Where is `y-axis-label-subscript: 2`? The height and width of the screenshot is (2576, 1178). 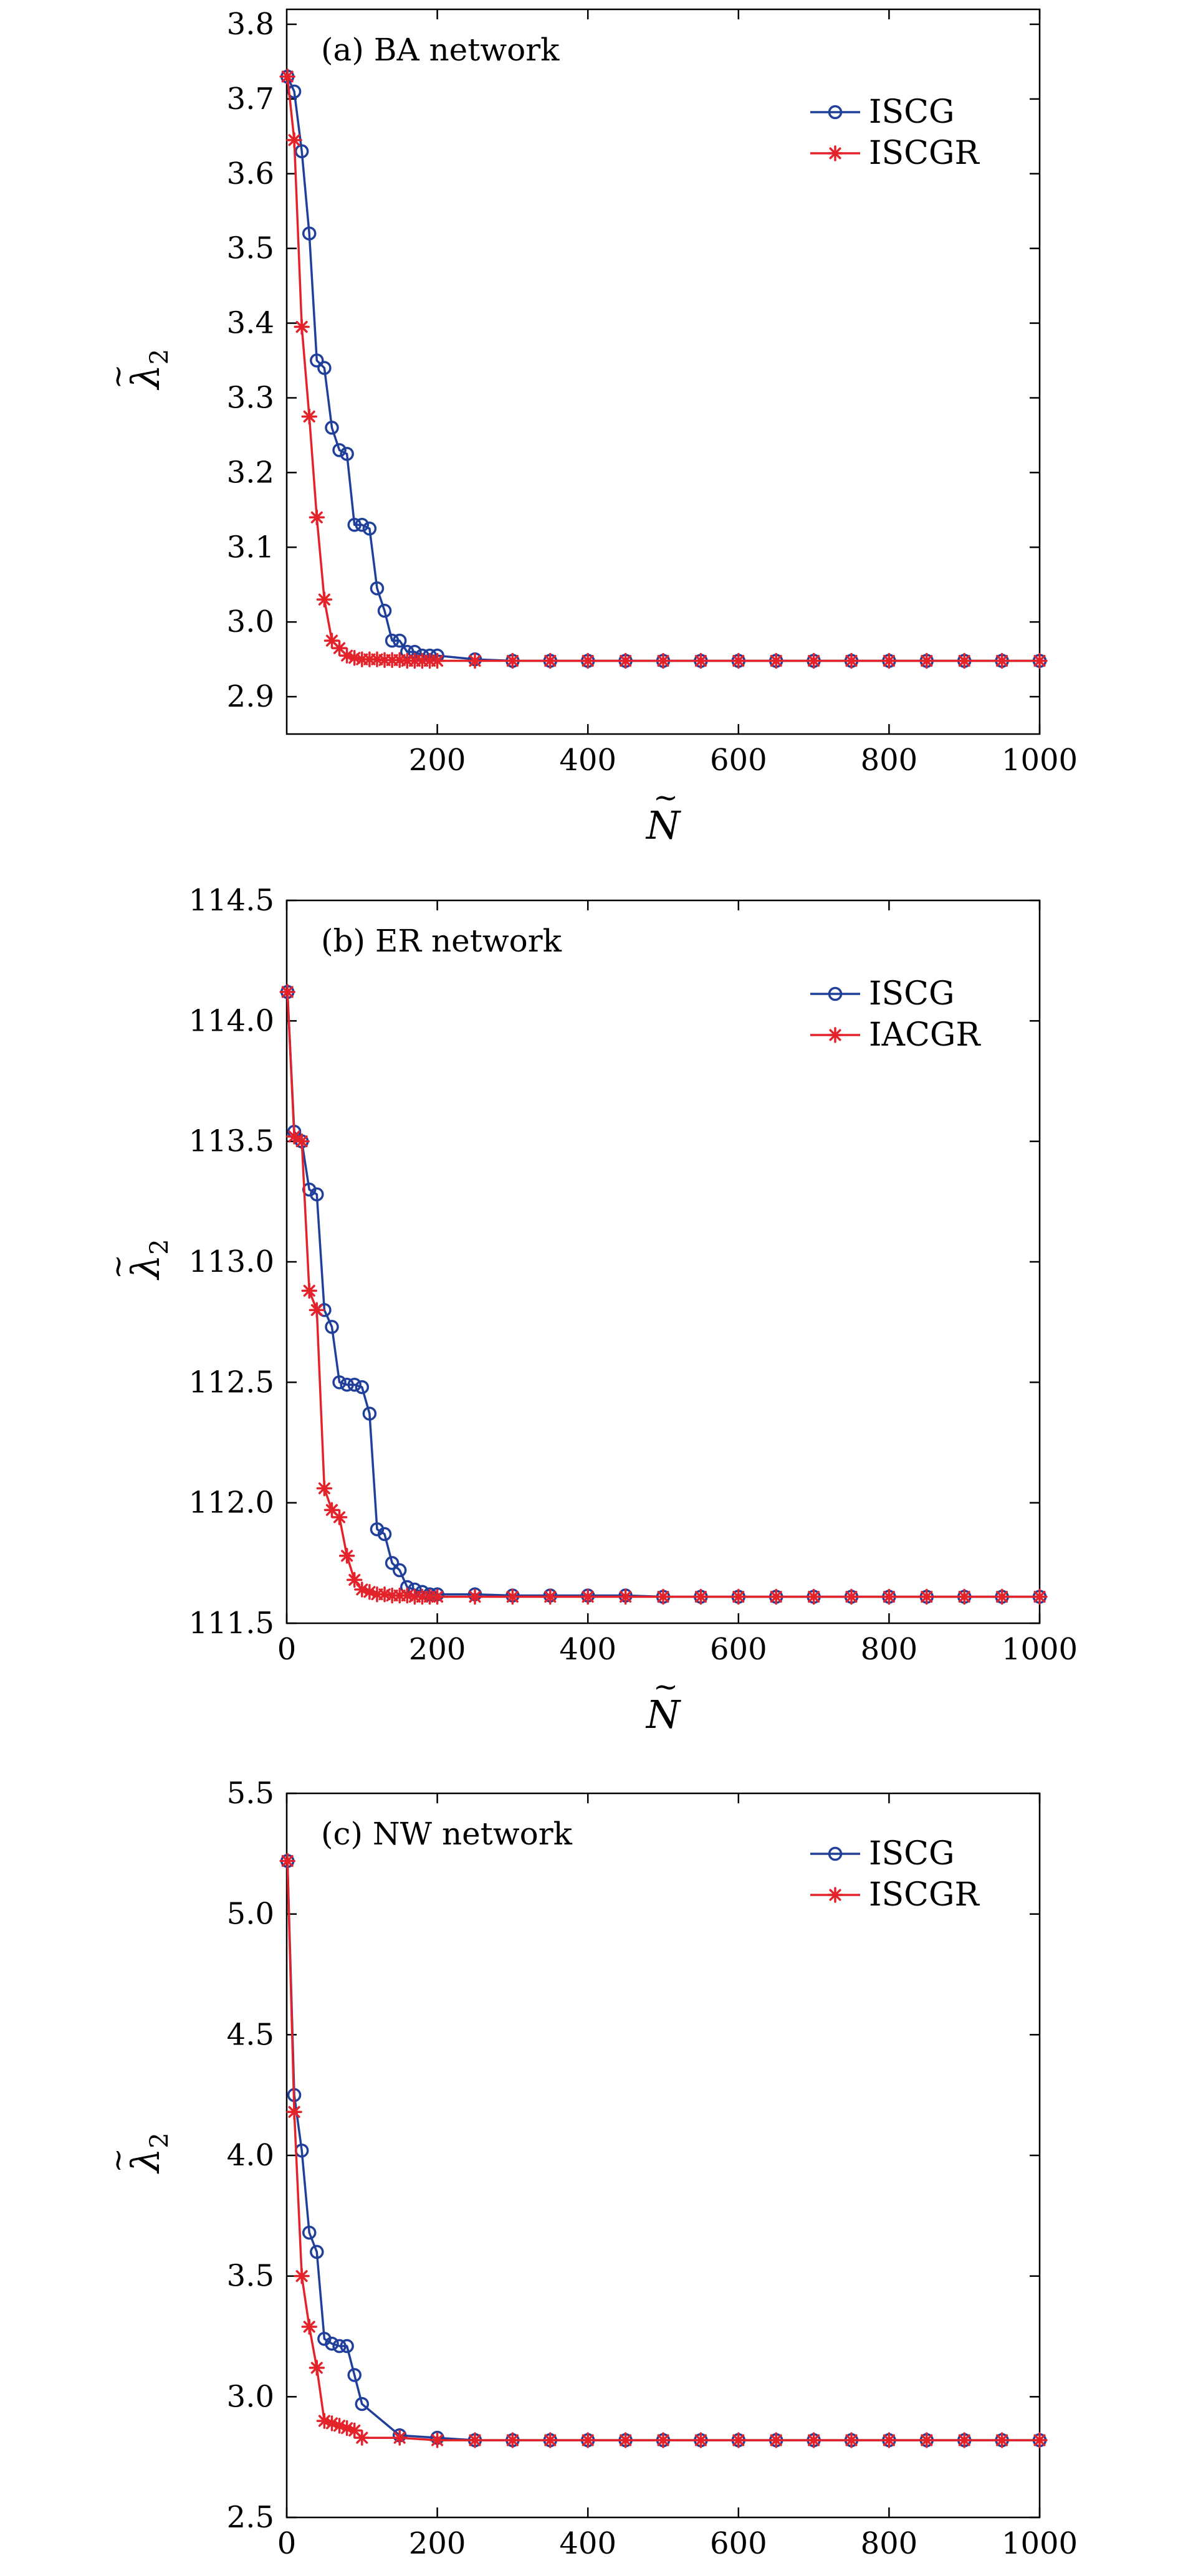
y-axis-label-subscript: 2 is located at coordinates (159, 1246).